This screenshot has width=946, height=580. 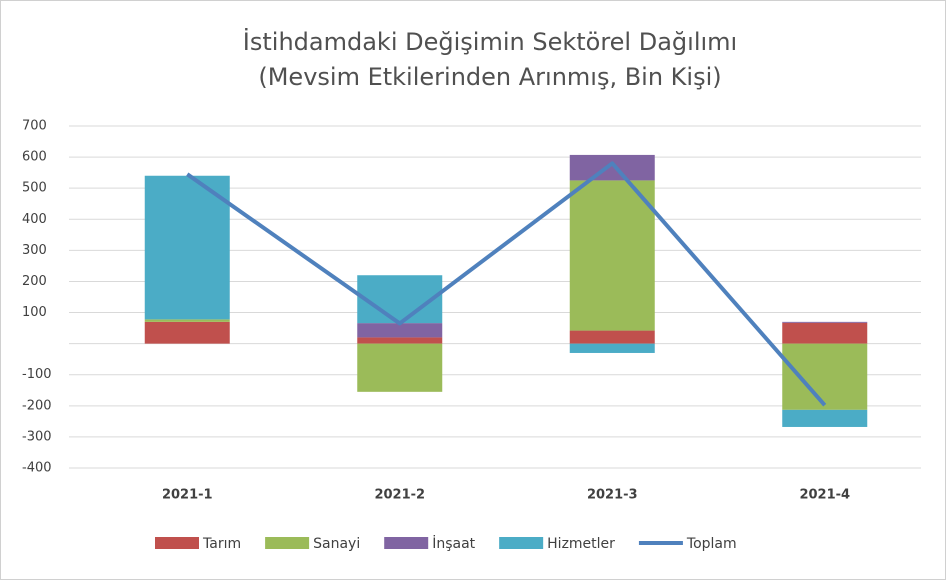 What do you see at coordinates (489, 77) in the screenshot?
I see `chart-subtitle: (Mevsim Etkilerinden Arınmış, Bin Kişi)` at bounding box center [489, 77].